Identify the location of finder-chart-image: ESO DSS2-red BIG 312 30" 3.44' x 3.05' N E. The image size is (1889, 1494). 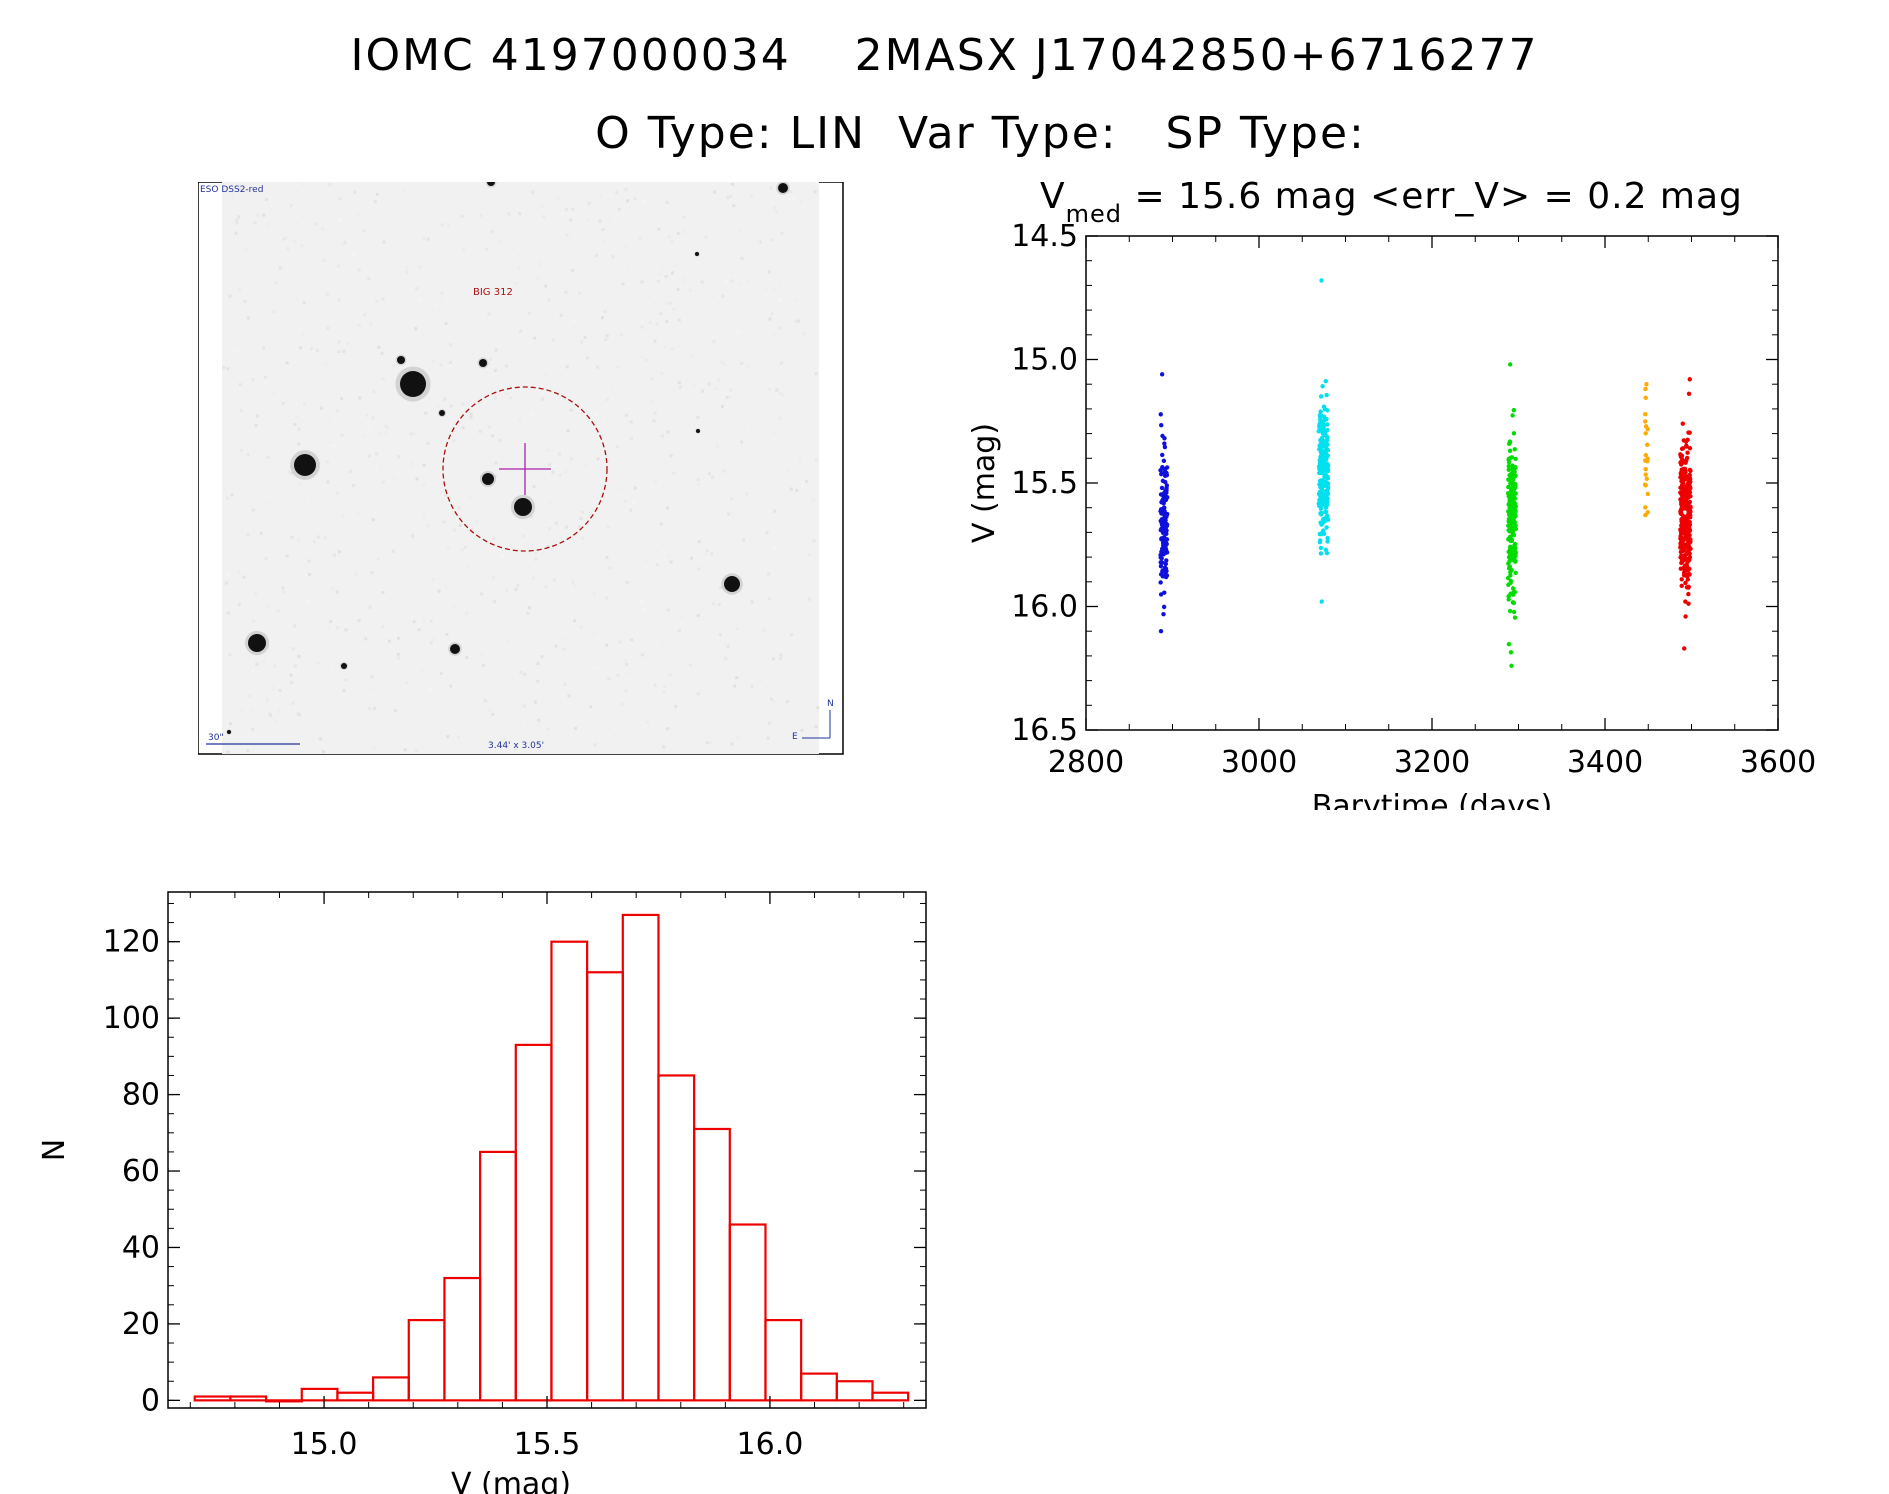
(521, 468).